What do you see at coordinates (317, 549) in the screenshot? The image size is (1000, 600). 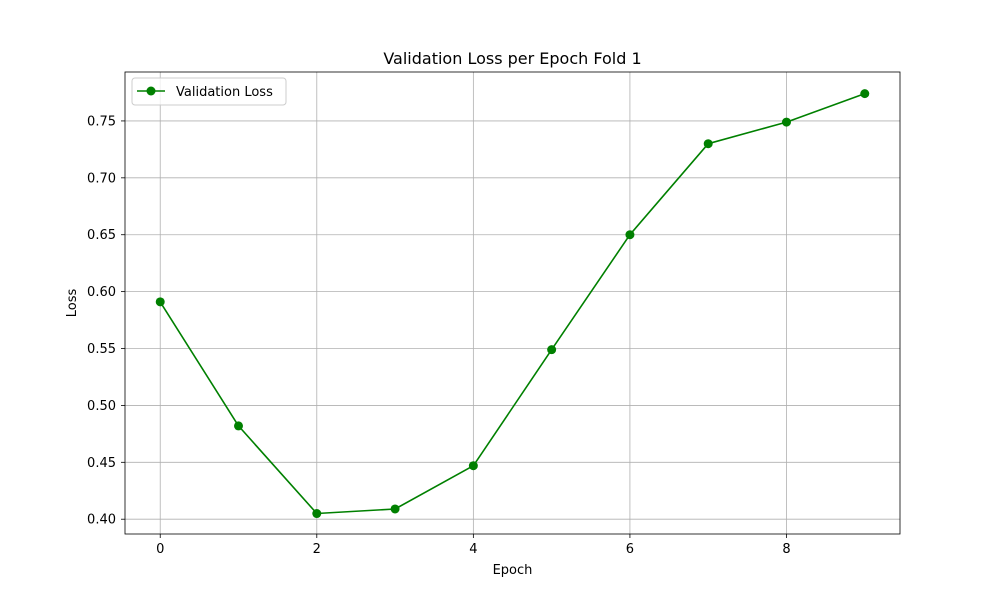 I see `x-tick-label: 2` at bounding box center [317, 549].